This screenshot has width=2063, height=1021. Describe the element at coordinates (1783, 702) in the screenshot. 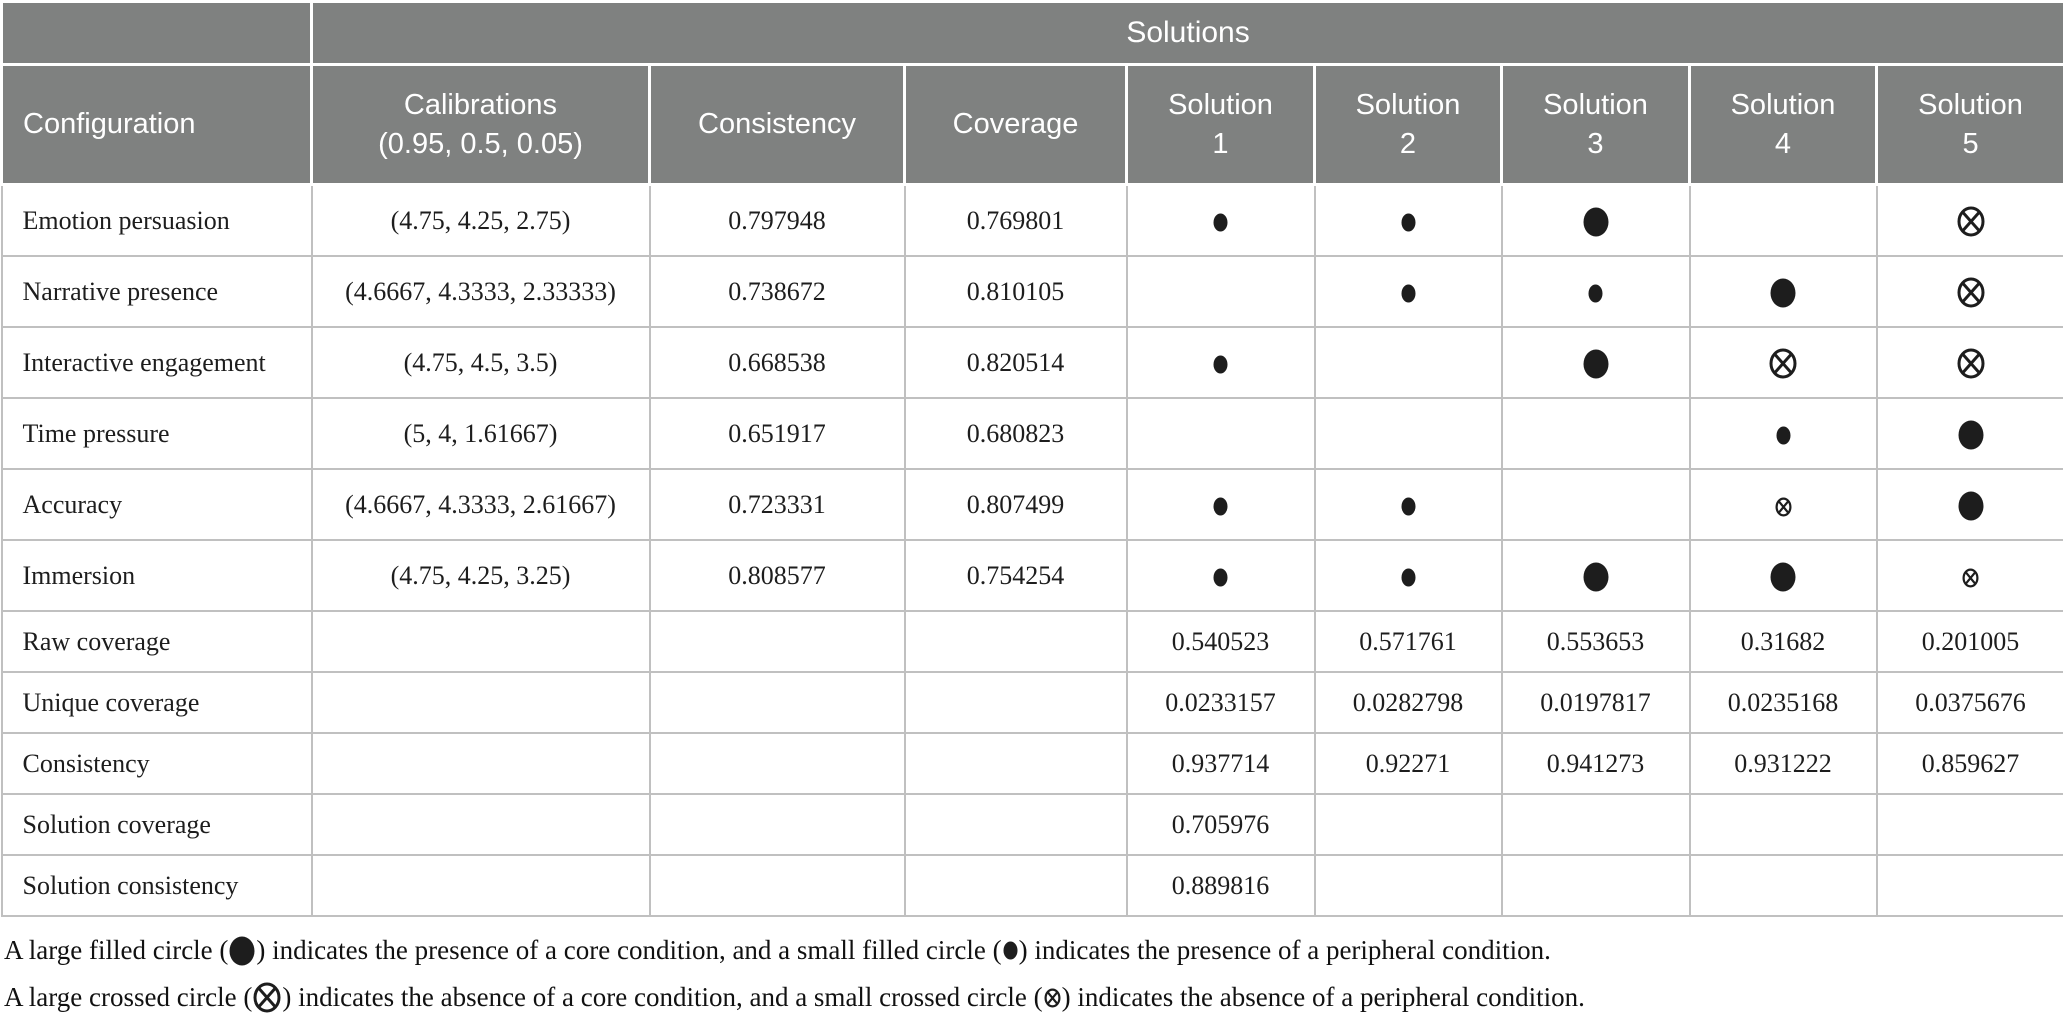

I see `solution-4-cell: 0.0235168` at that location.